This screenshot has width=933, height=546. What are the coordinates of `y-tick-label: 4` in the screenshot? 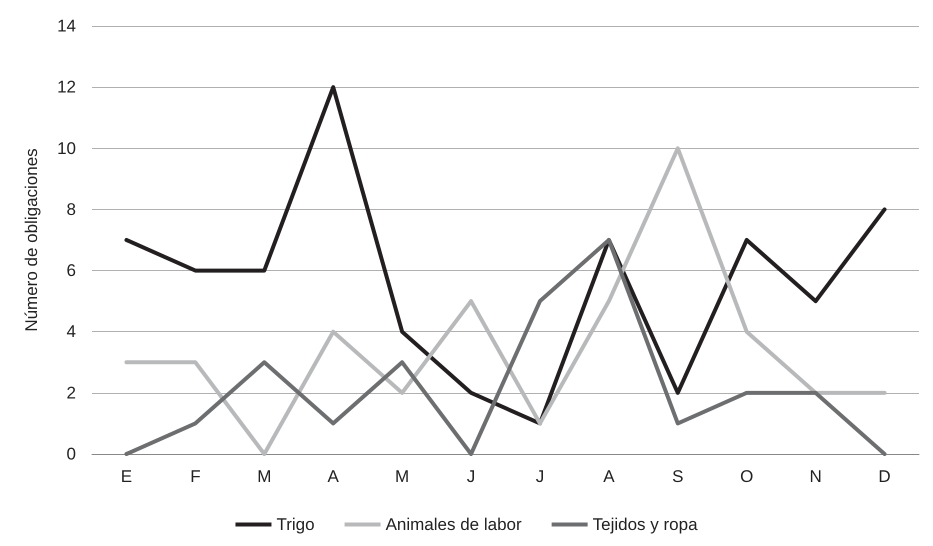 It's located at (71, 332).